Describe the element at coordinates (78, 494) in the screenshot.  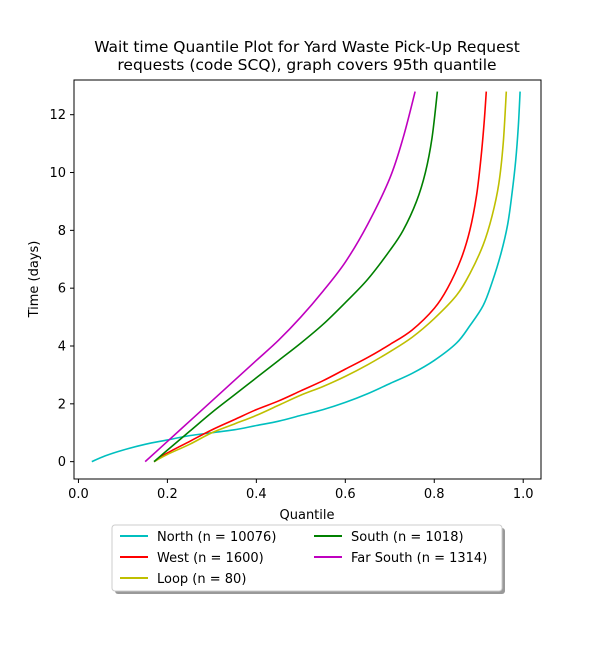
I see `x-tick-label: 0.0` at that location.